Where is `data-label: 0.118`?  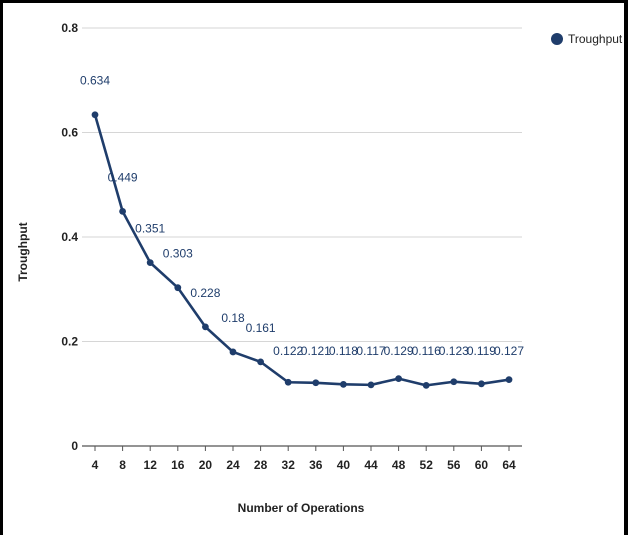
data-label: 0.118 is located at coordinates (343, 351).